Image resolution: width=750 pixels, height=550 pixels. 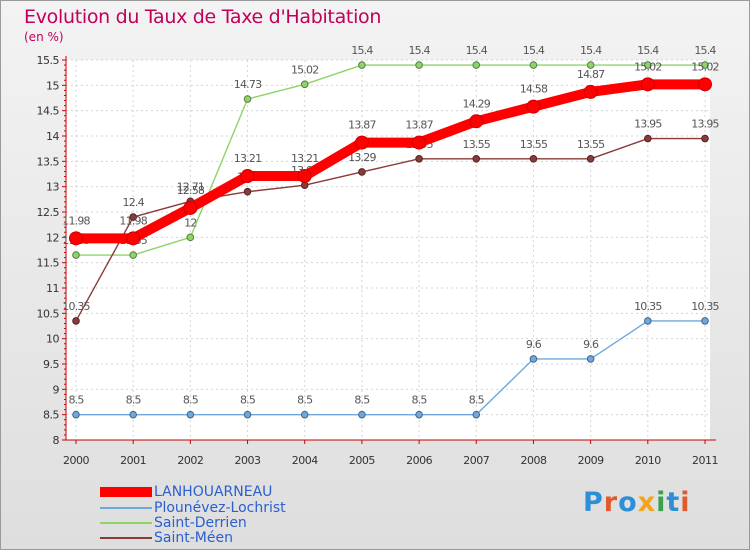 What do you see at coordinates (190, 222) in the screenshot?
I see `data-label-saint-derrien: 12` at bounding box center [190, 222].